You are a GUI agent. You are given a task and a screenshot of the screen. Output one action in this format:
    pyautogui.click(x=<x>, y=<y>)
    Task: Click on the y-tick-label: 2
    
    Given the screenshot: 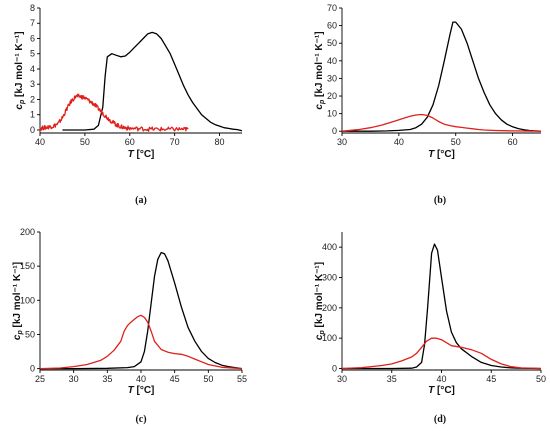 What is the action you would take?
    pyautogui.click(x=32, y=99)
    